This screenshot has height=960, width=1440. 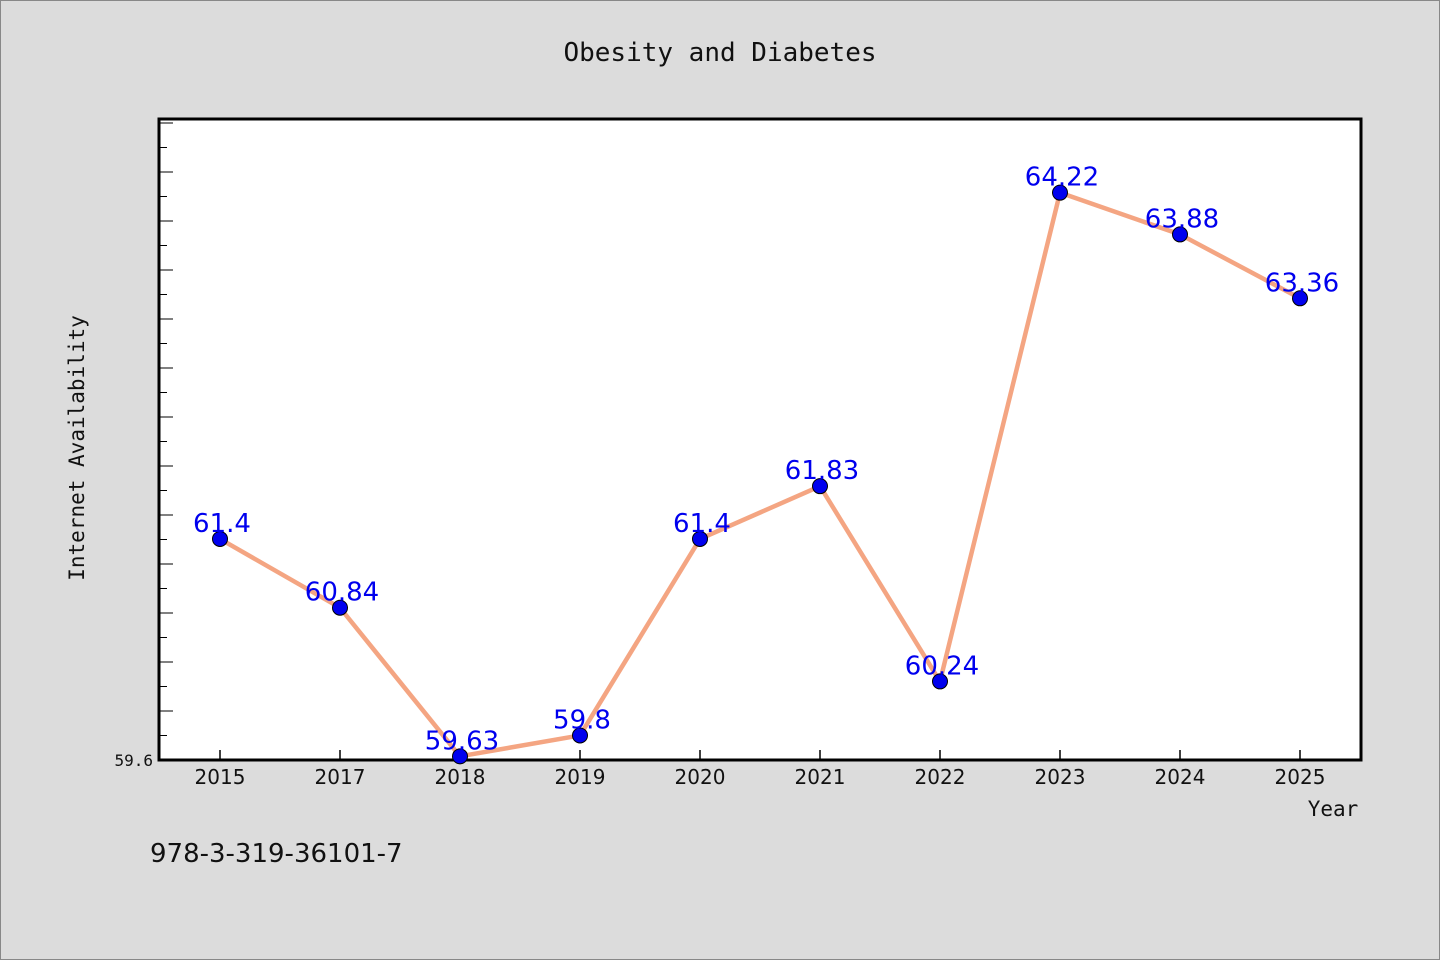 I want to click on data-label: 59.8, so click(x=582, y=720).